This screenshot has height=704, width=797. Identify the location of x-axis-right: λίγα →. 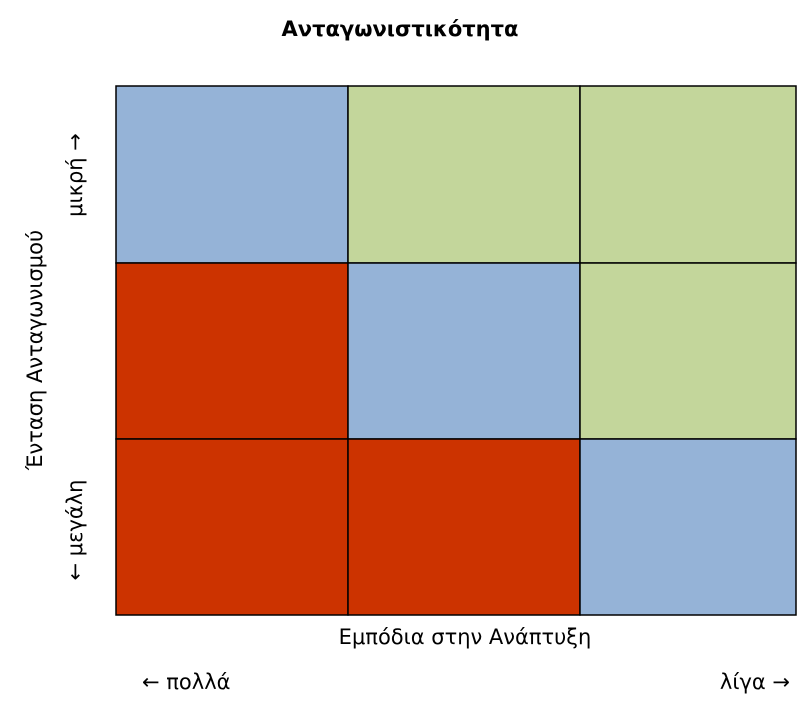
(755, 682).